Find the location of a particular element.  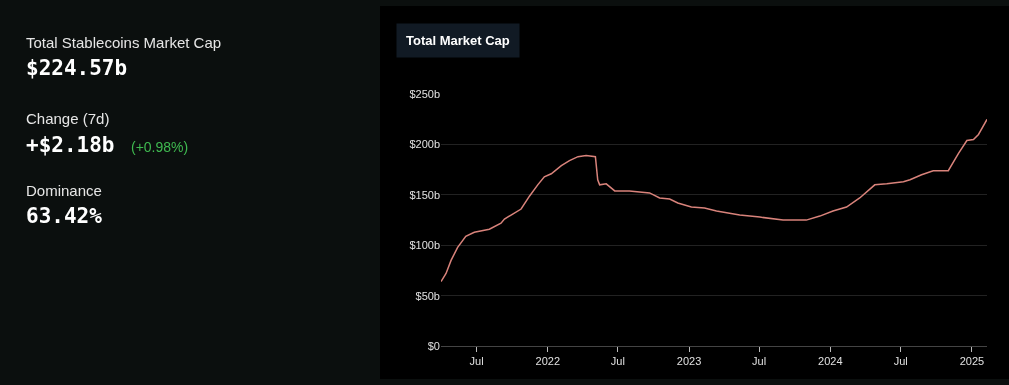

x-tick-label: 2022 is located at coordinates (548, 361).